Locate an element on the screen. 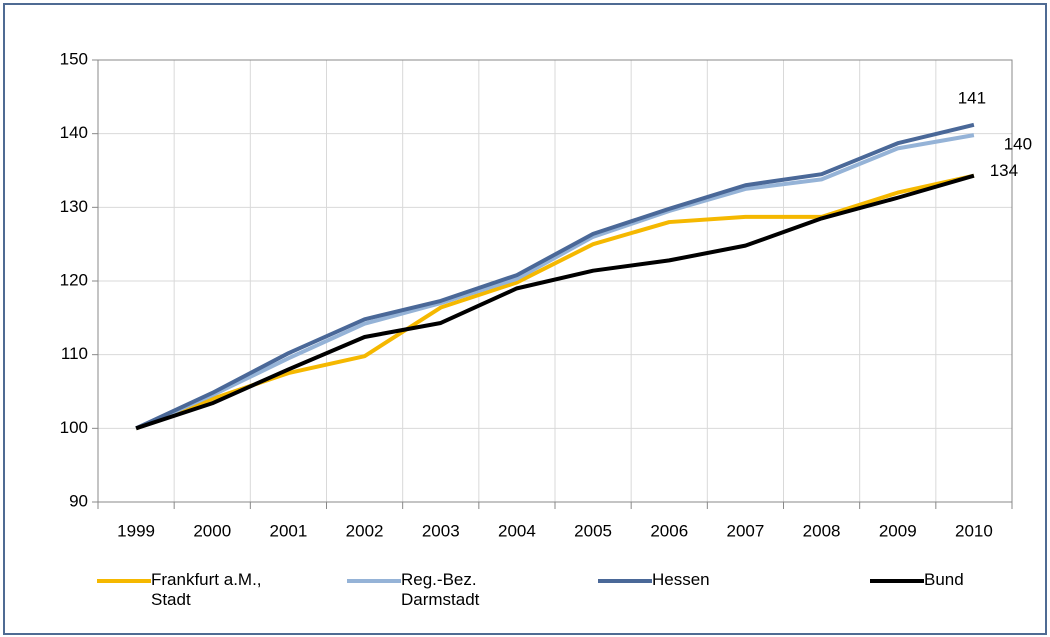 The image size is (1050, 637). x-tick-label: 2003 is located at coordinates (441, 530).